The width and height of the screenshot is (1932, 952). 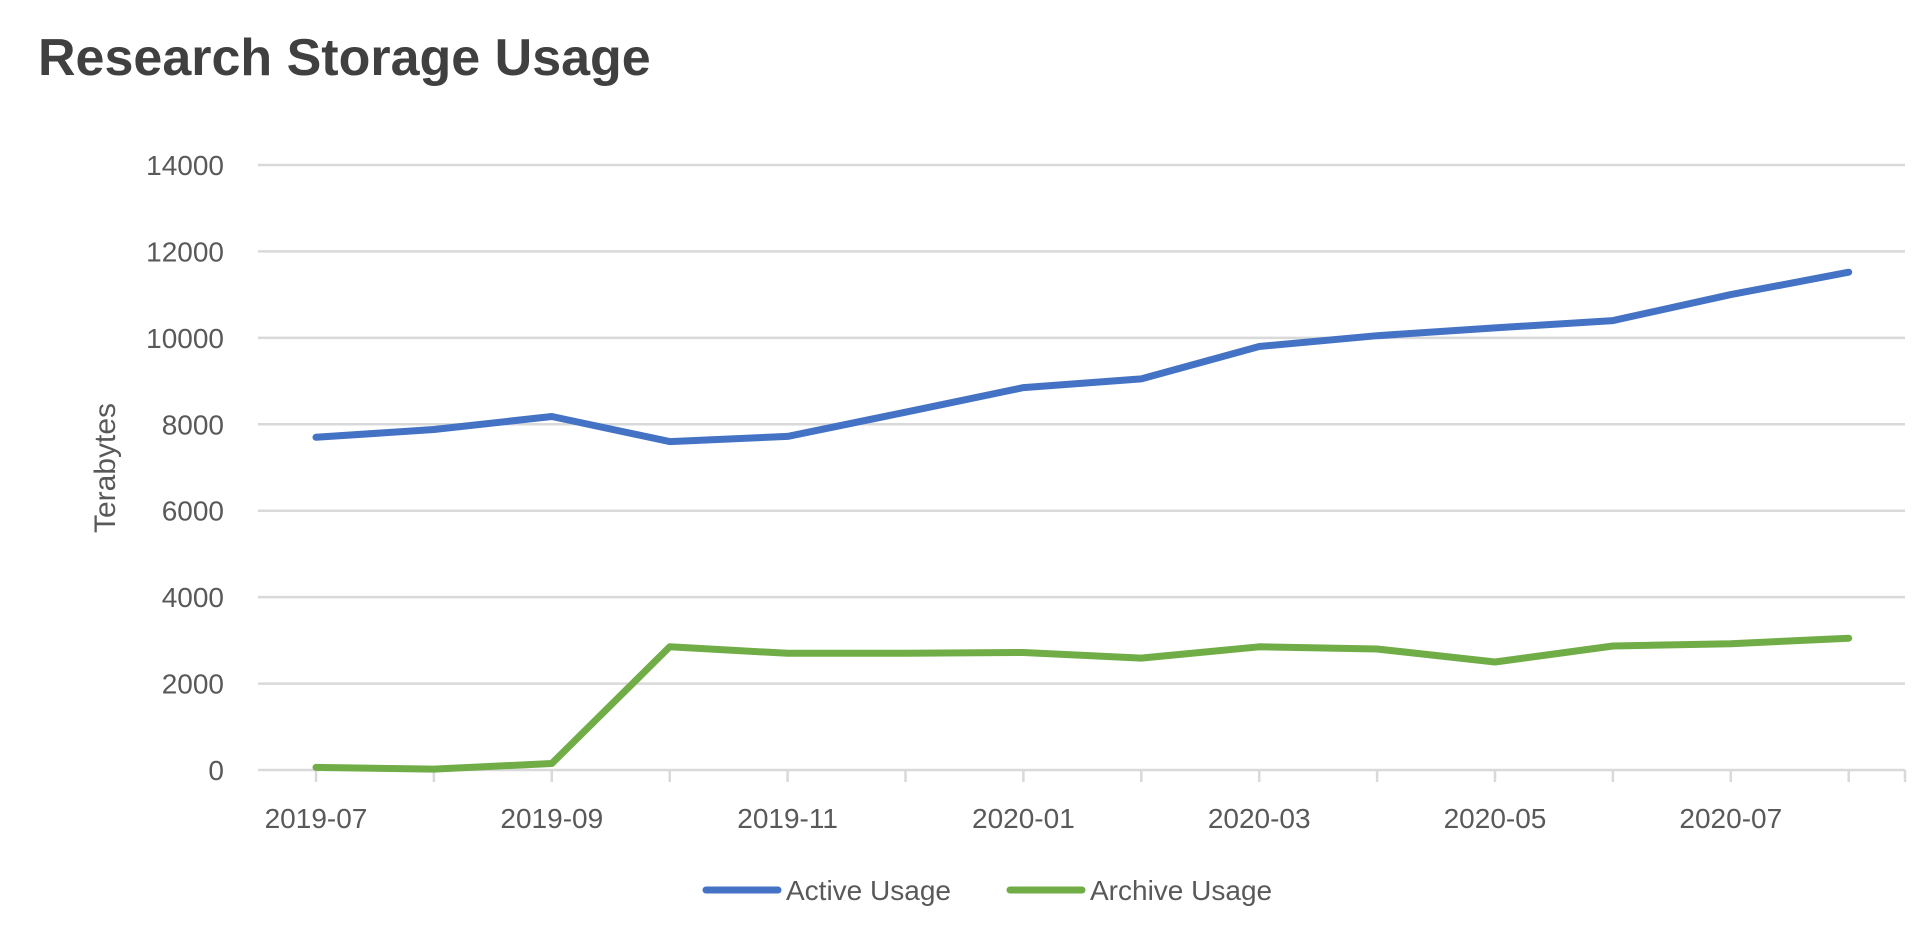 I want to click on x-tick-label: 2020-03, so click(x=1259, y=818).